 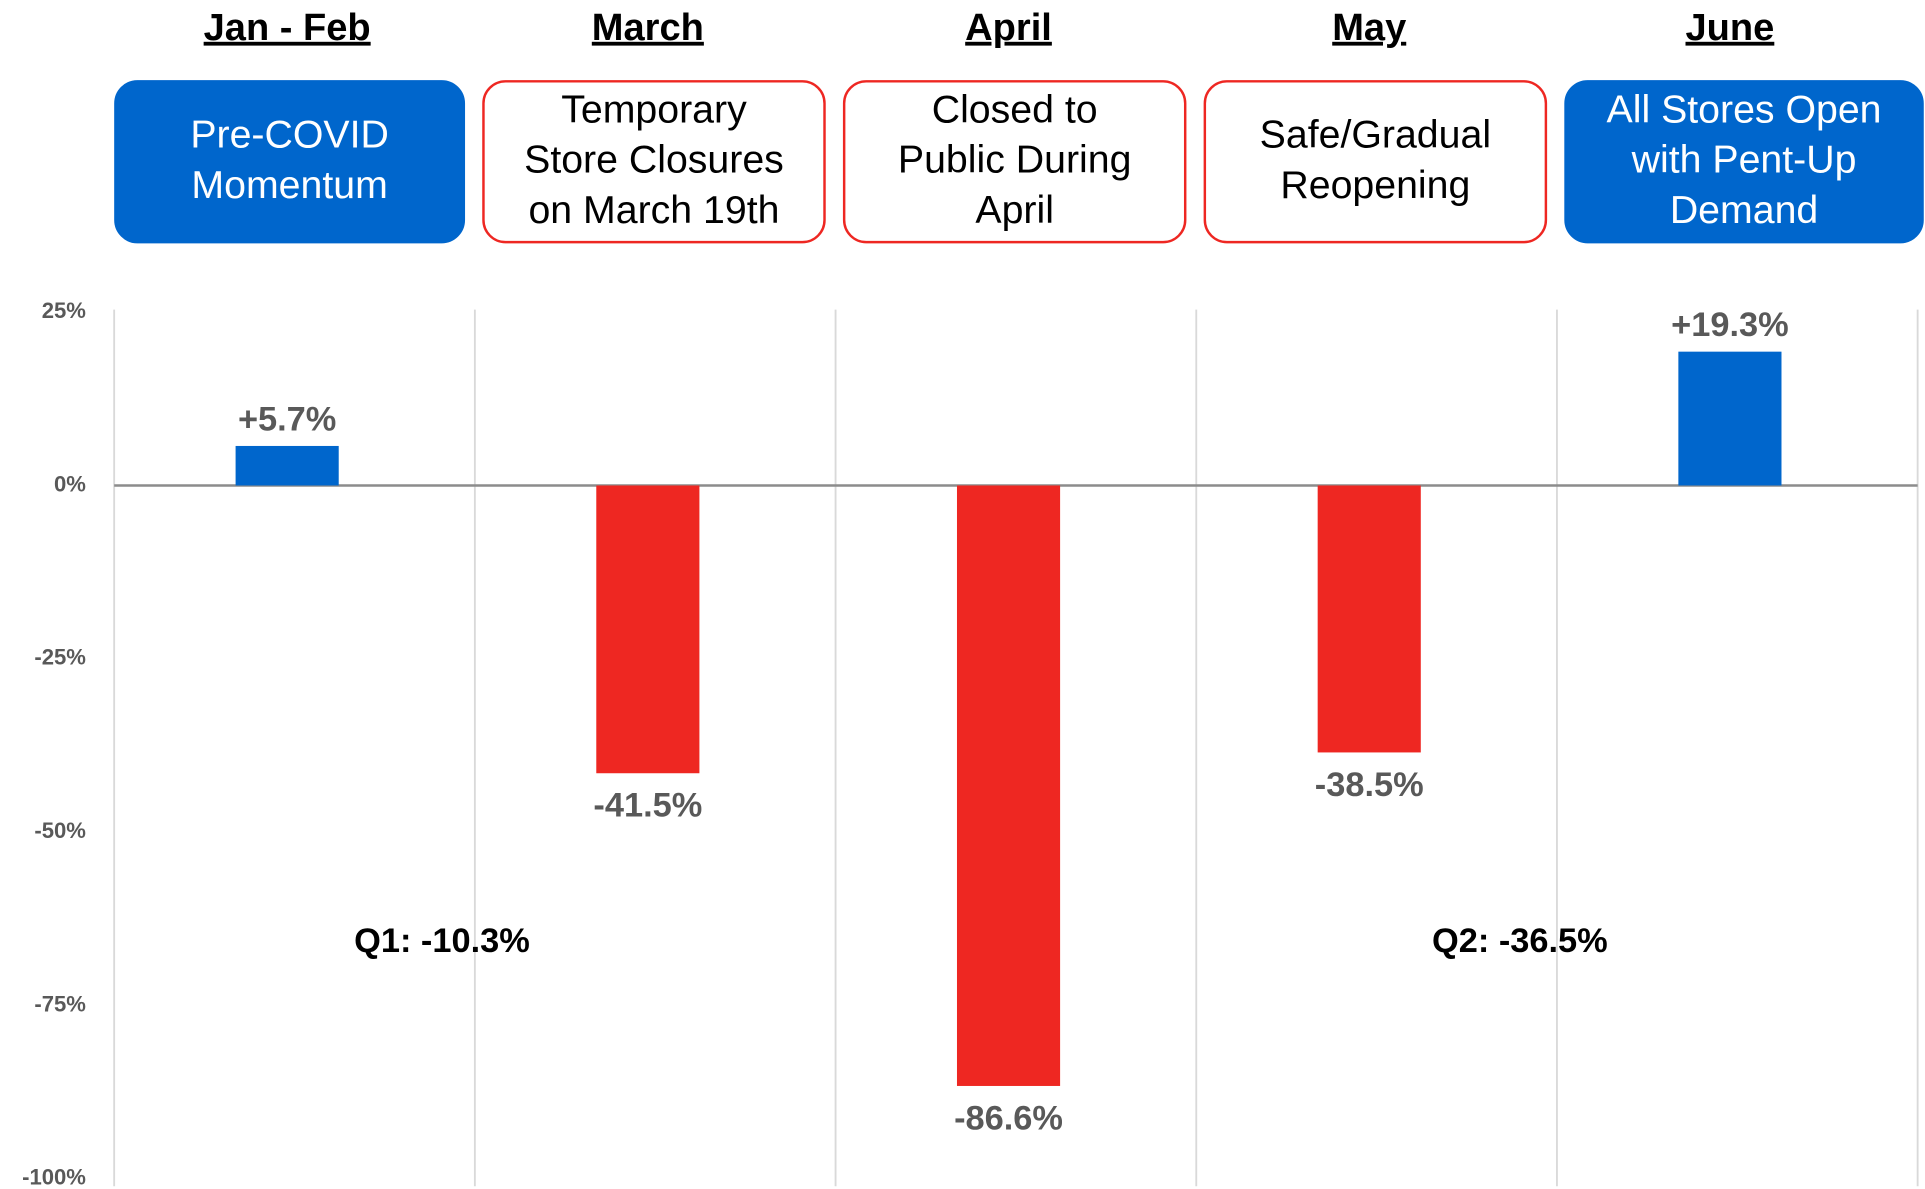 I want to click on value-label: +5.7%, so click(x=287, y=419).